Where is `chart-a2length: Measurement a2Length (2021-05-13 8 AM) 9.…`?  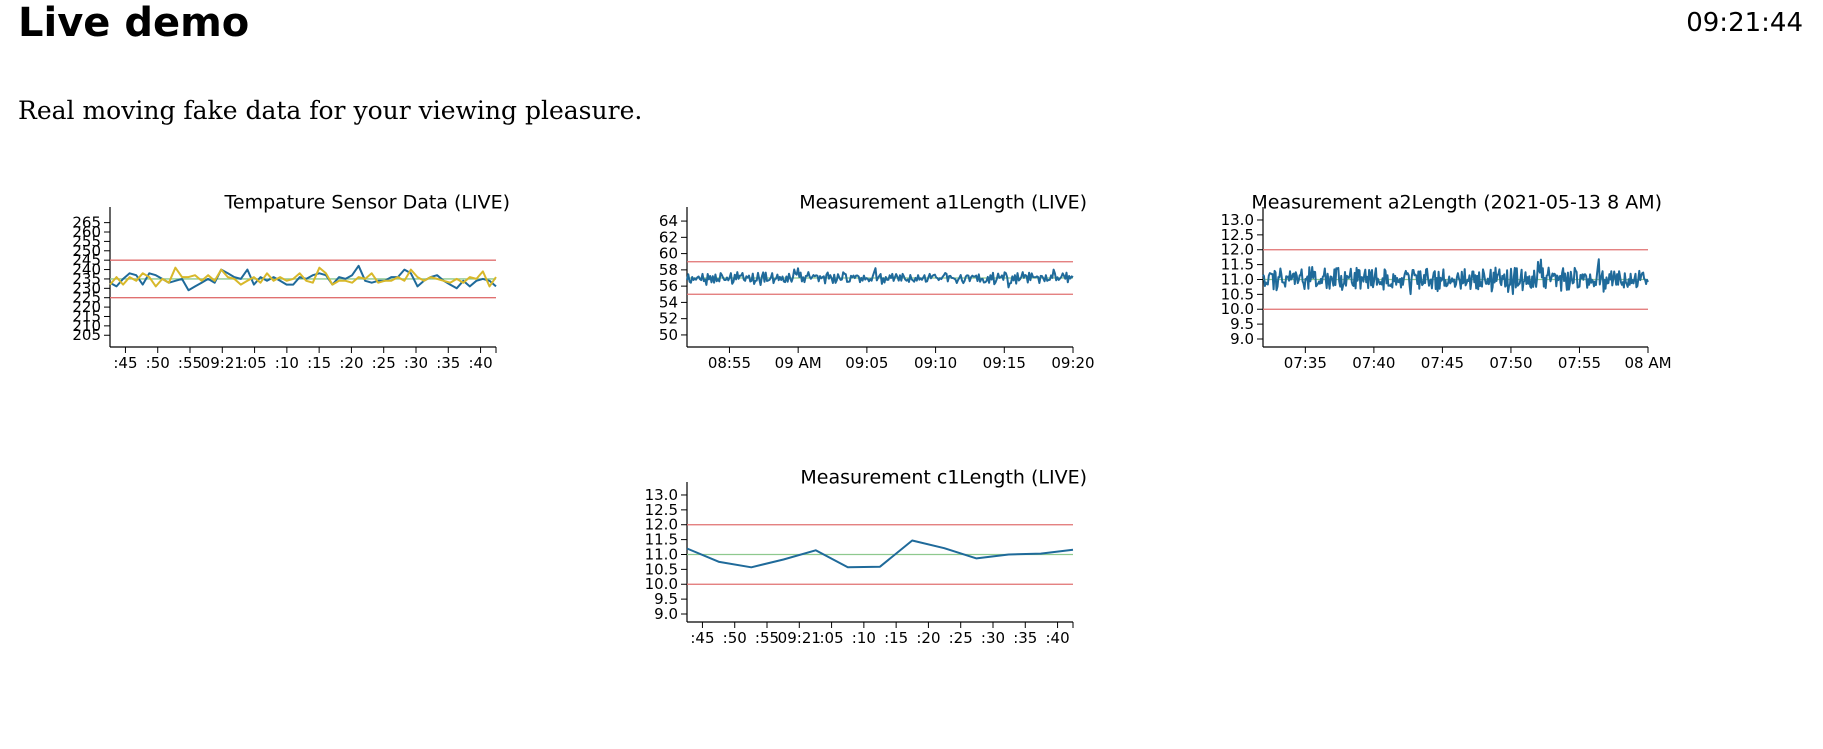 chart-a2length: Measurement a2Length (2021-05-13 8 AM) 9.… is located at coordinates (1446, 282).